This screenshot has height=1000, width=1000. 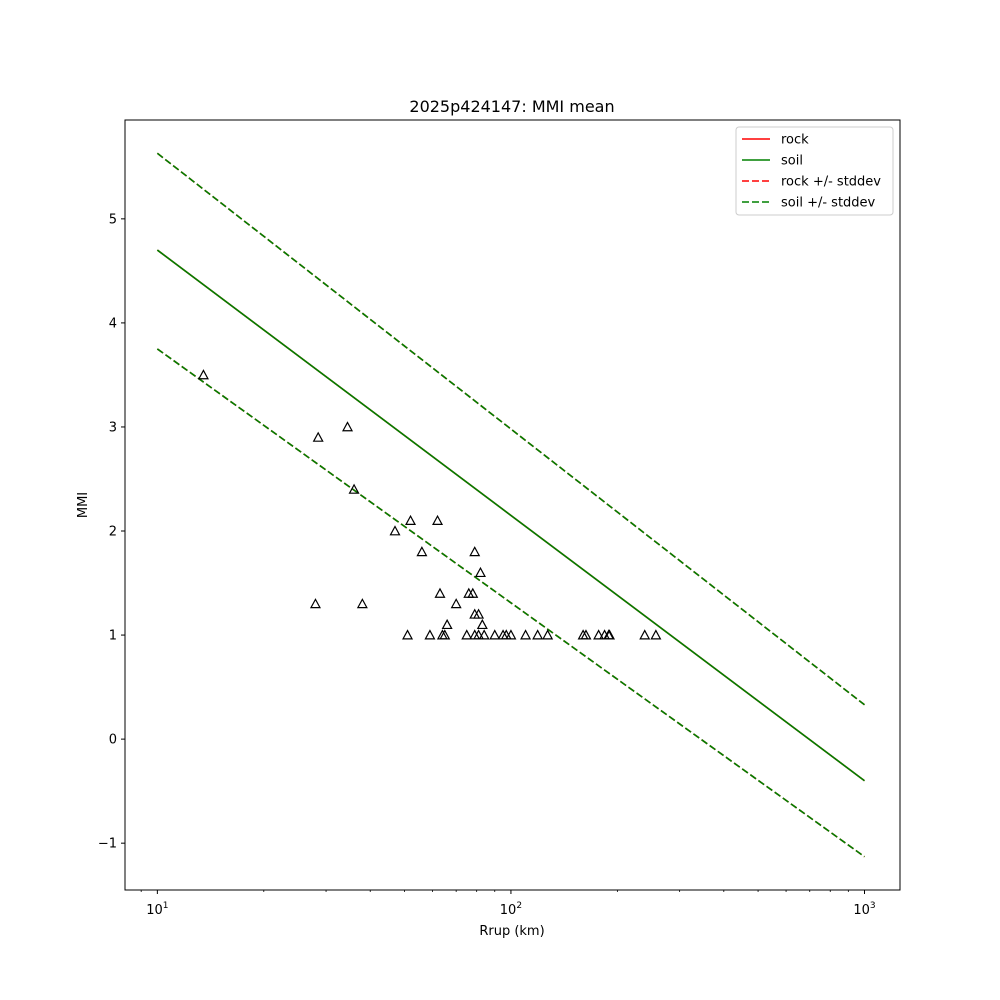 I want to click on legend: rock soil rock +/- stddev soil +/- stddev, so click(x=814, y=171).